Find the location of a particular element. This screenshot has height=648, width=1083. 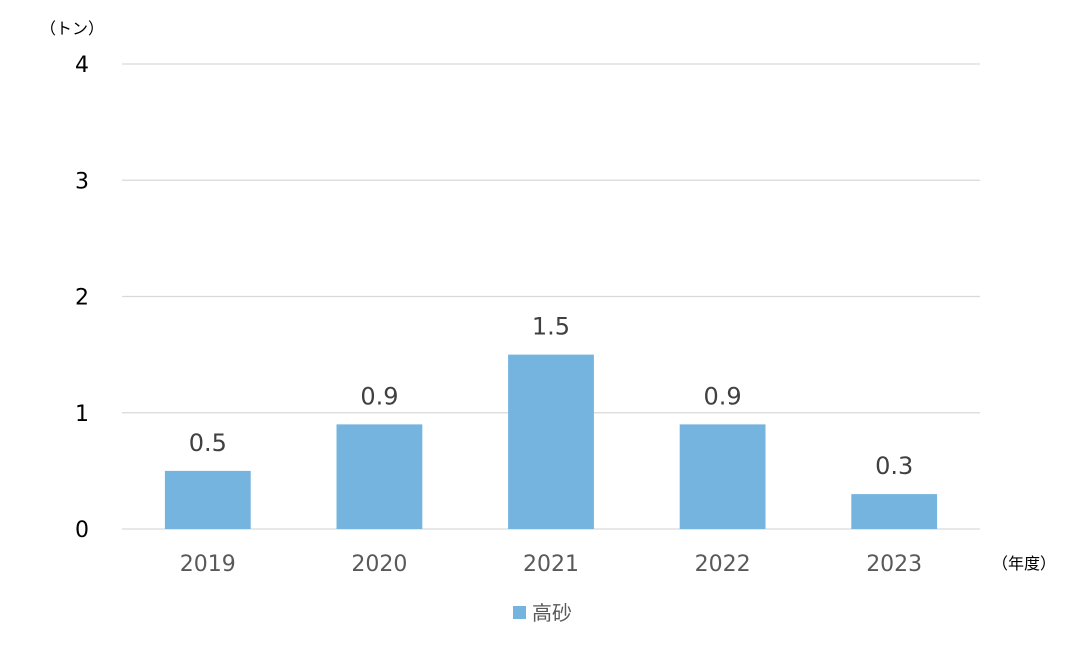

legend: 高砂 is located at coordinates (542, 613).